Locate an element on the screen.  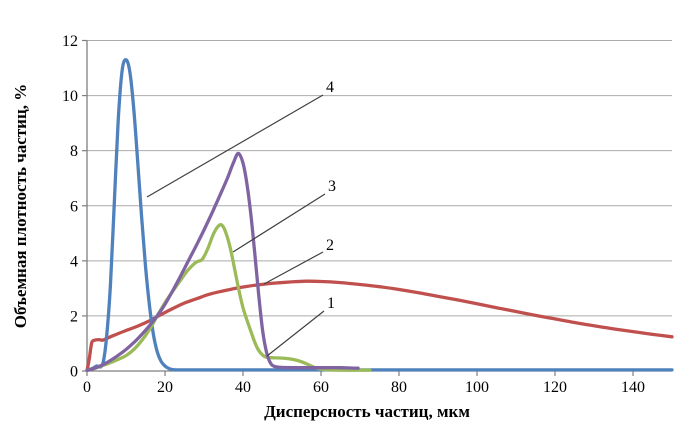
x-tick-label-40: 40 is located at coordinates (243, 387).